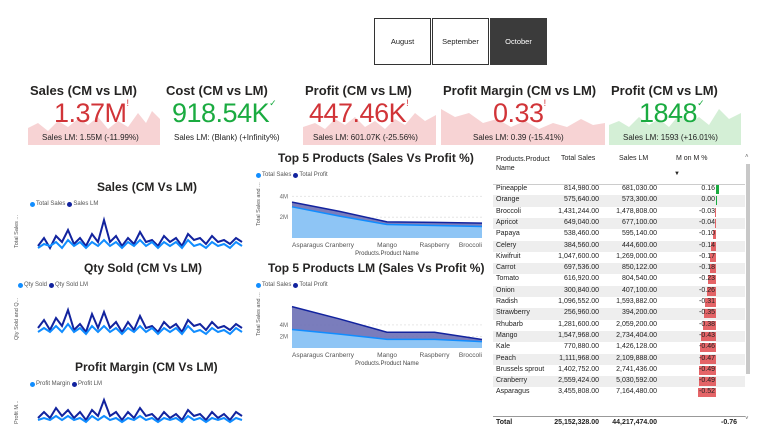 The image size is (768, 444). What do you see at coordinates (578, 324) in the screenshot?
I see `cell-total-sales: 1,281,600.00` at bounding box center [578, 324].